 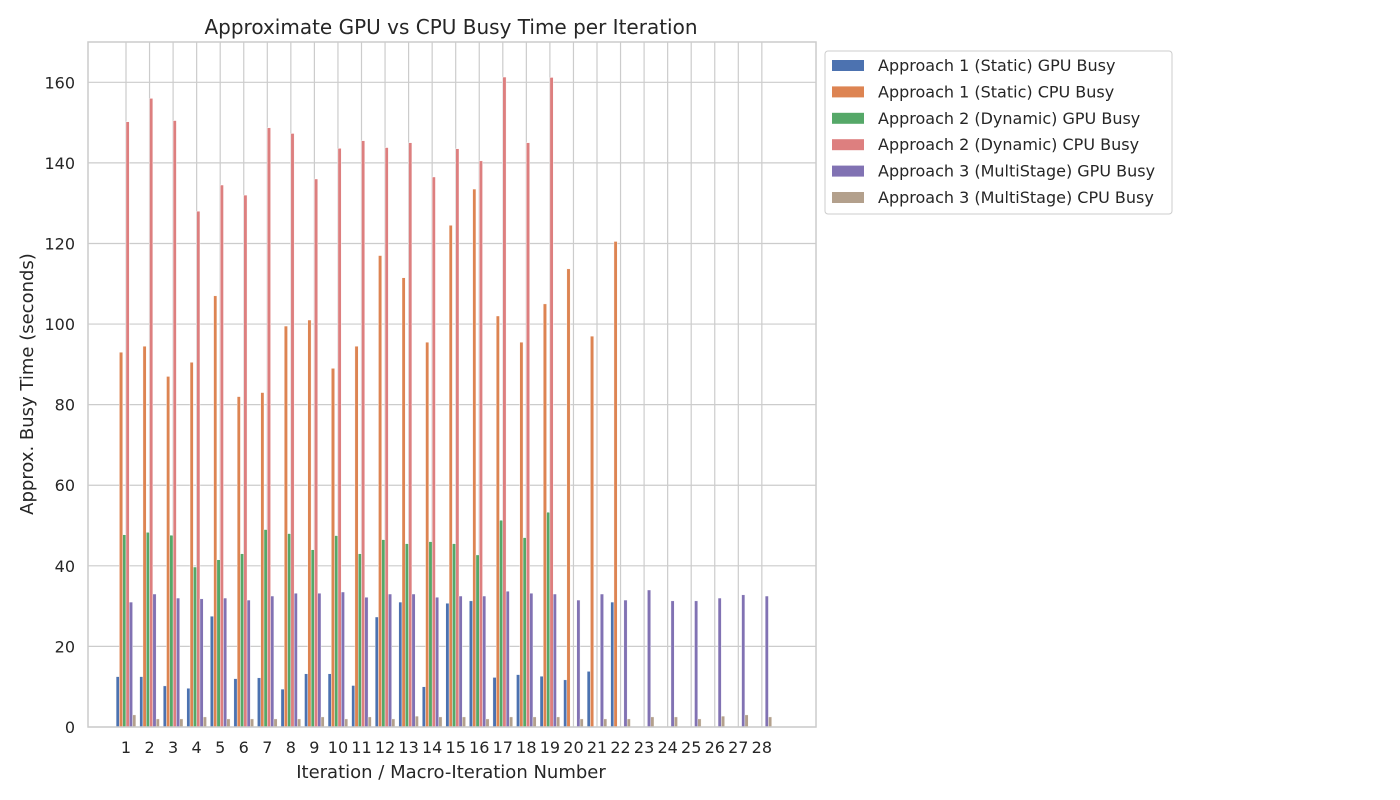 I want to click on legend-entry: Approach 3 (MultiStage) GPU Busy, so click(x=1016, y=171).